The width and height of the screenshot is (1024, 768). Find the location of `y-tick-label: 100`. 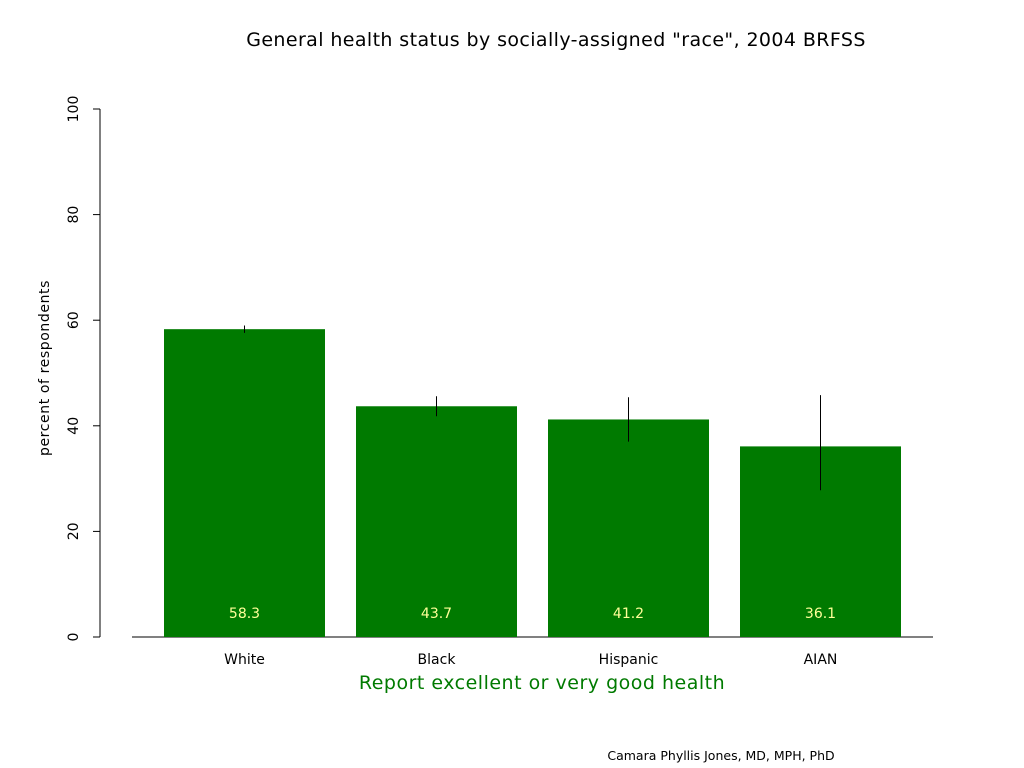

y-tick-label: 100 is located at coordinates (74, 109).